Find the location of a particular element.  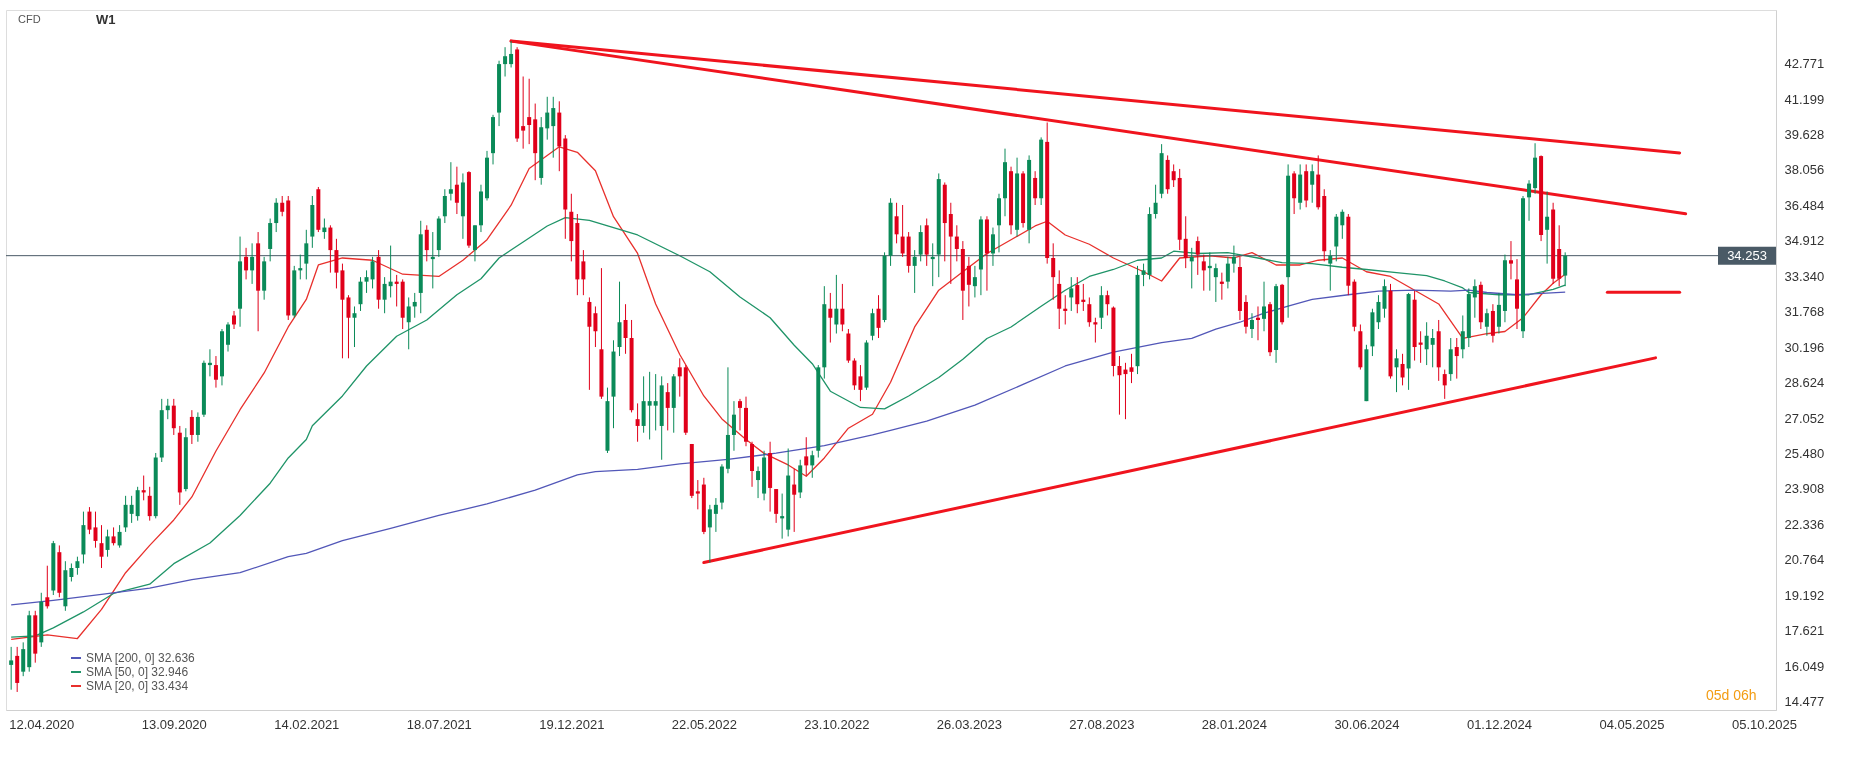

x-tick-label: 27.08.2023 is located at coordinates (1102, 724).